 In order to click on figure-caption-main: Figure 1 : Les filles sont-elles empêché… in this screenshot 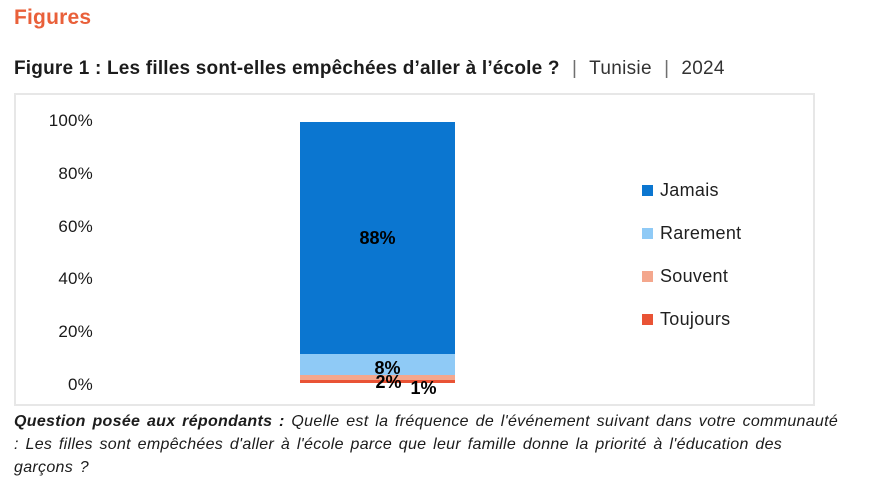, I will do `click(287, 68)`.